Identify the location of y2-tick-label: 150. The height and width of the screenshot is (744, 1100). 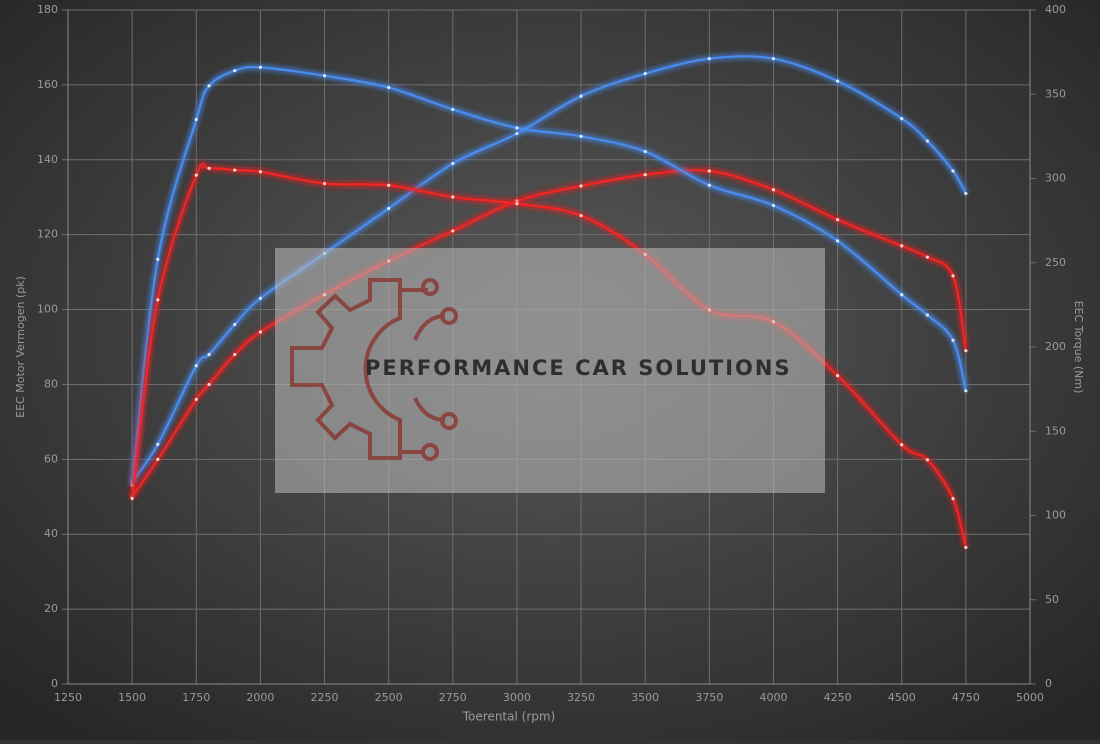
(1055, 430).